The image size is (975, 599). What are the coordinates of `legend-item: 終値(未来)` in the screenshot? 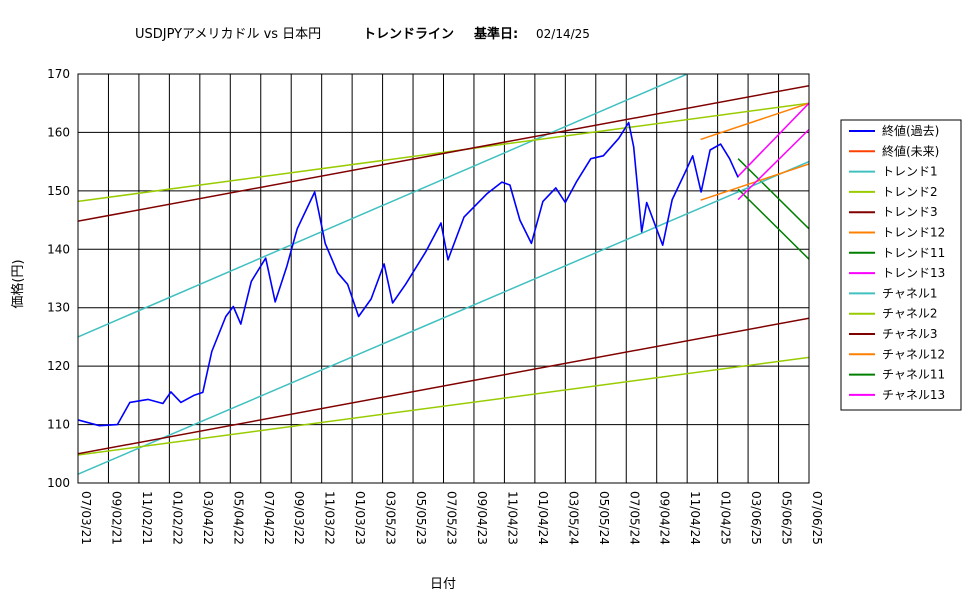 It's located at (910, 150).